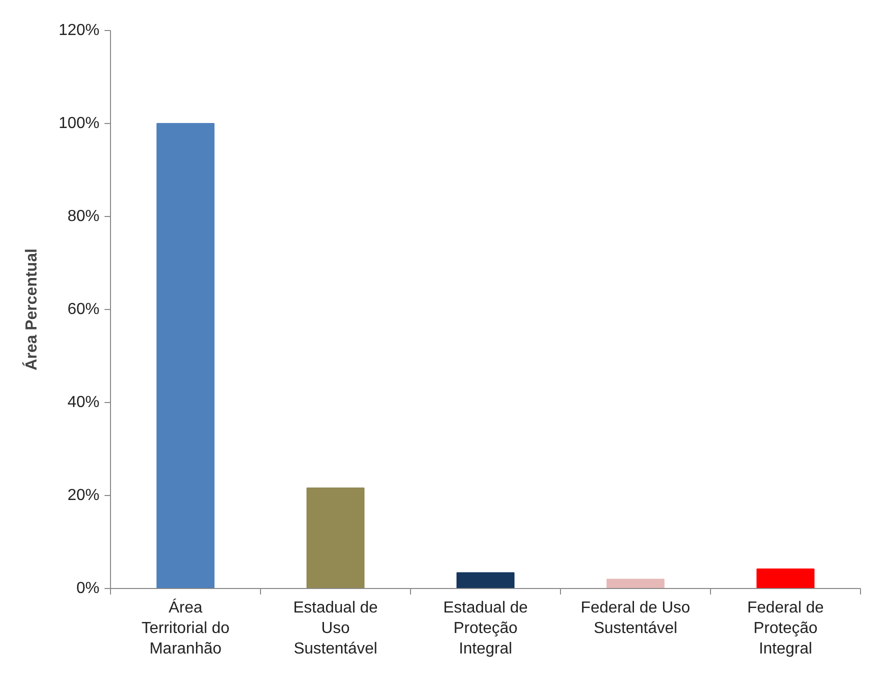 The width and height of the screenshot is (896, 675). I want to click on y-tick-label: 40%, so click(83, 402).